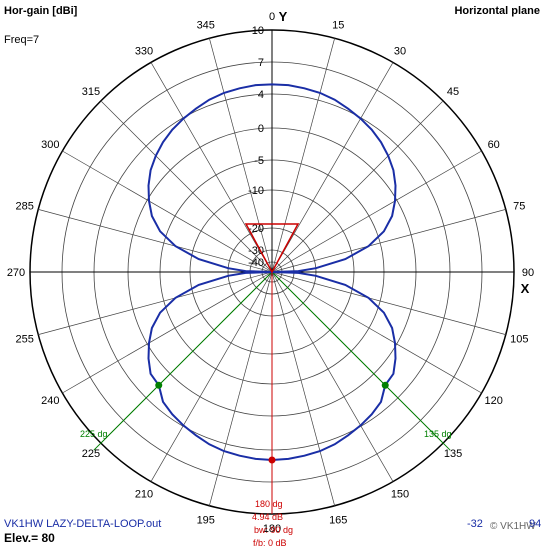 This screenshot has width=546, height=546. I want to click on scale-info: -32, so click(475, 524).